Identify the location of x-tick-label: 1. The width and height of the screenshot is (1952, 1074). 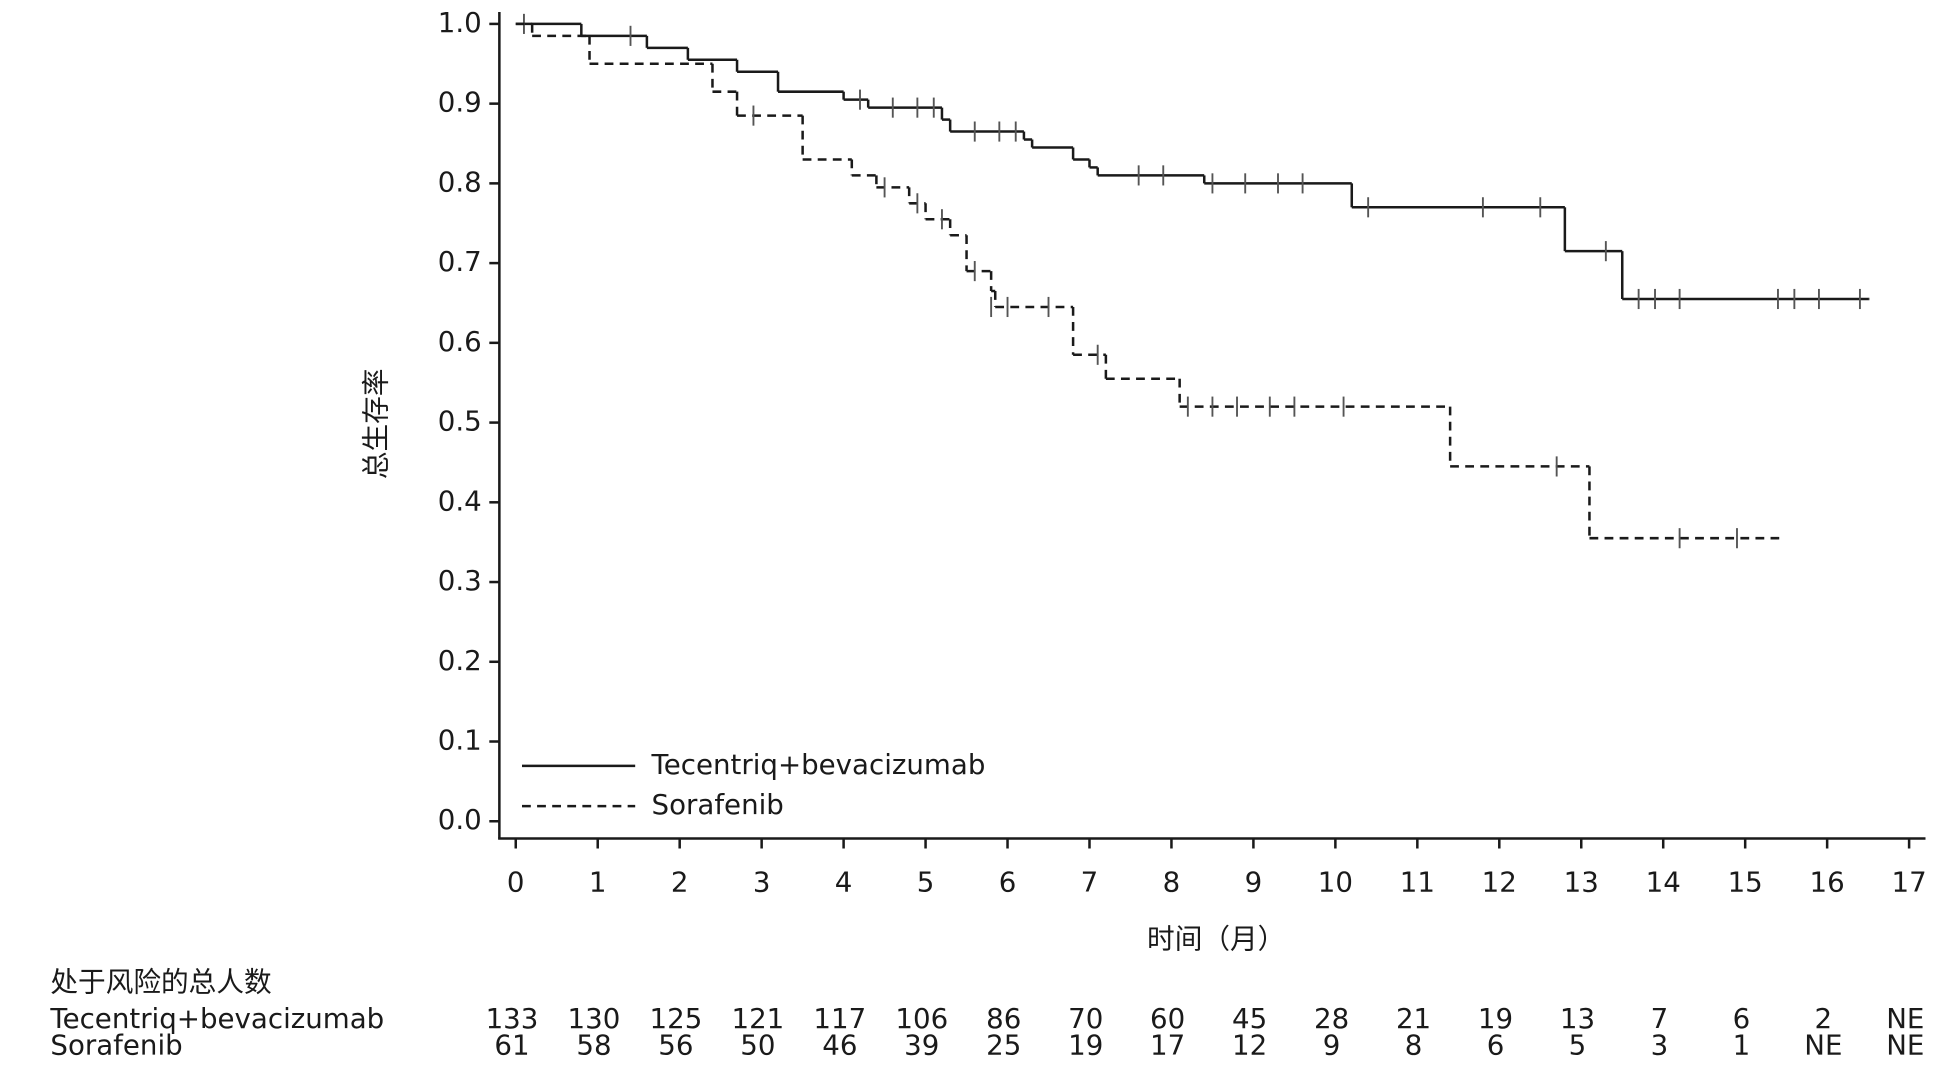
(598, 882).